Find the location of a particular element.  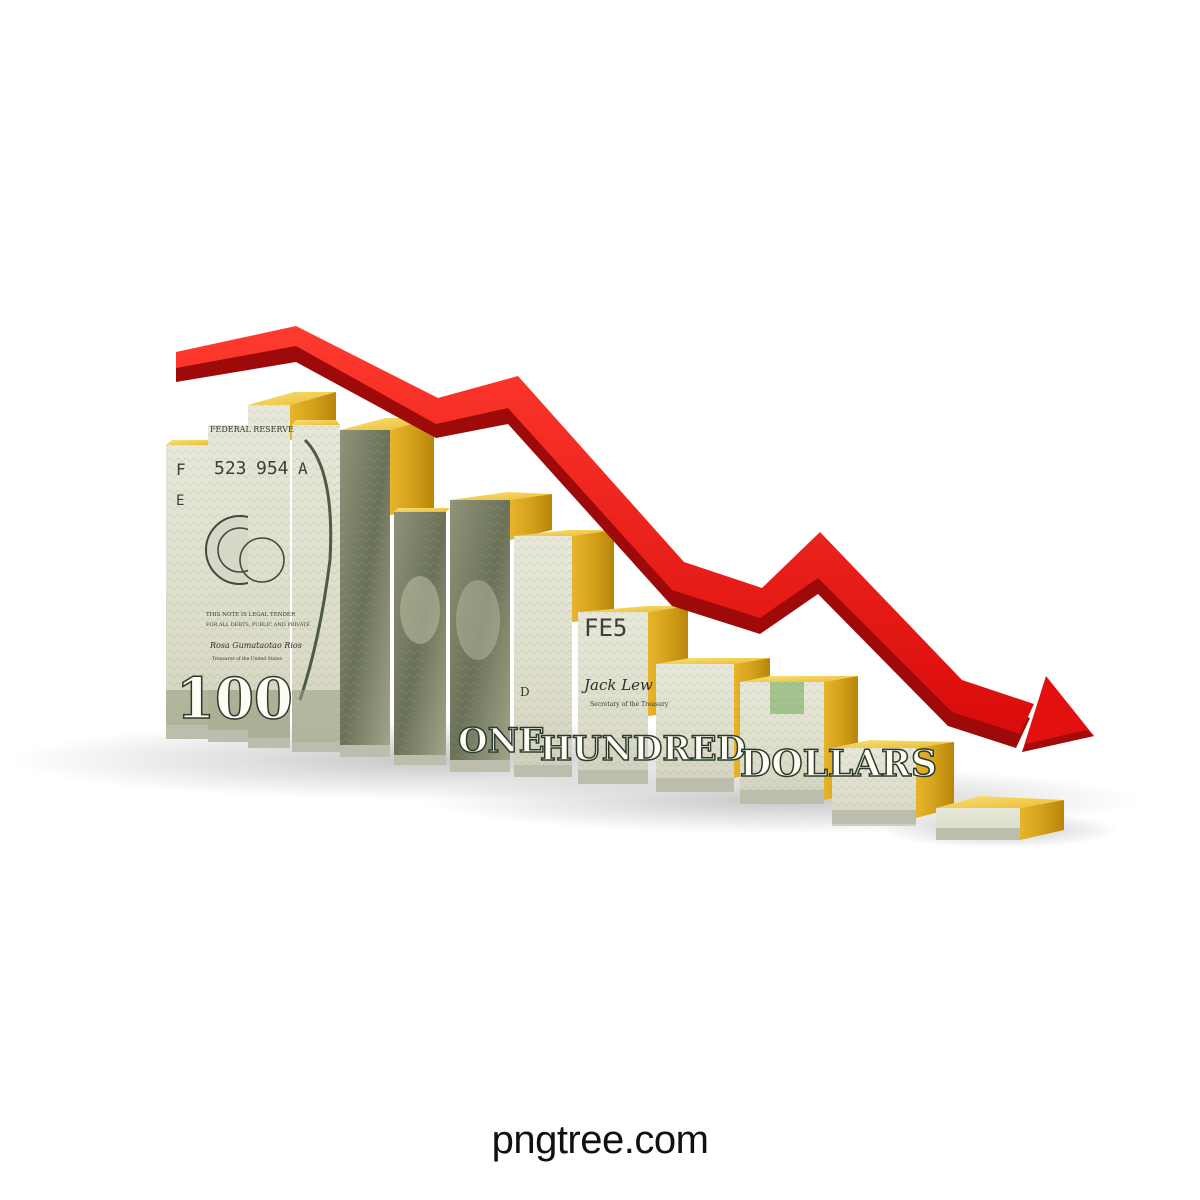

secretary-label: Secretary of the Treasury is located at coordinates (629, 704).